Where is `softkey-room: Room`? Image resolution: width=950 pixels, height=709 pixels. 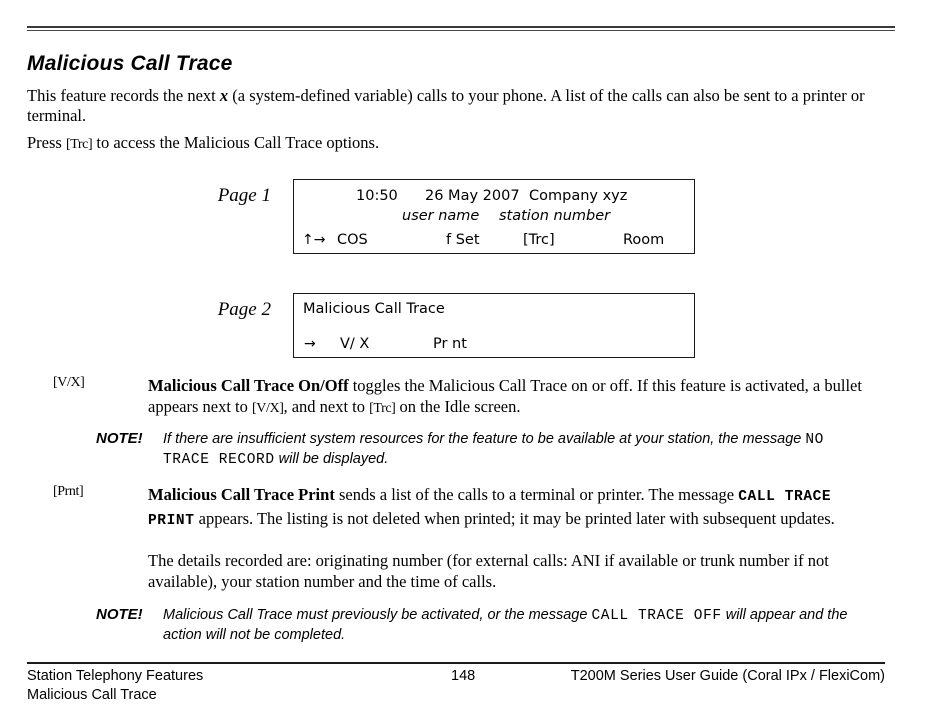 softkey-room: Room is located at coordinates (644, 240).